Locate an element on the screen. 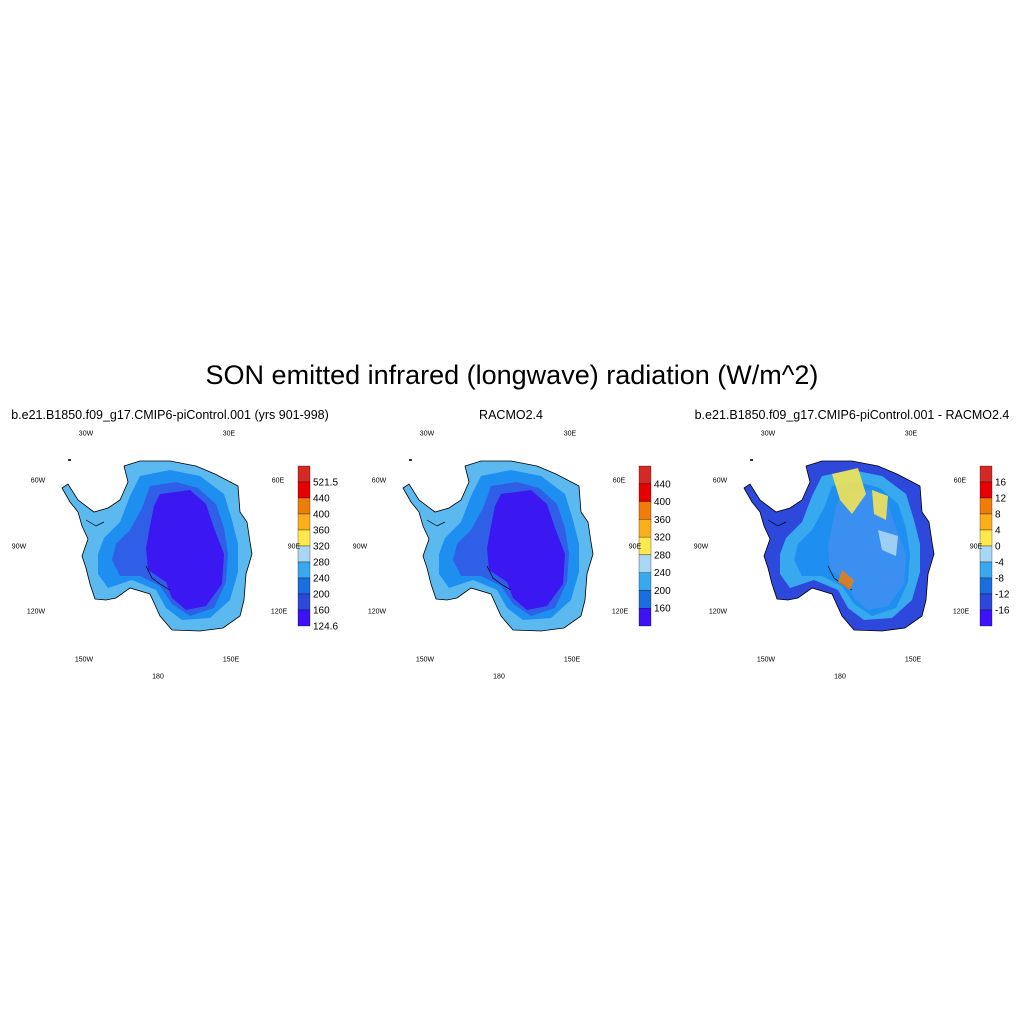 The width and height of the screenshot is (1024, 1024). colorbar-label: 4 is located at coordinates (998, 531).